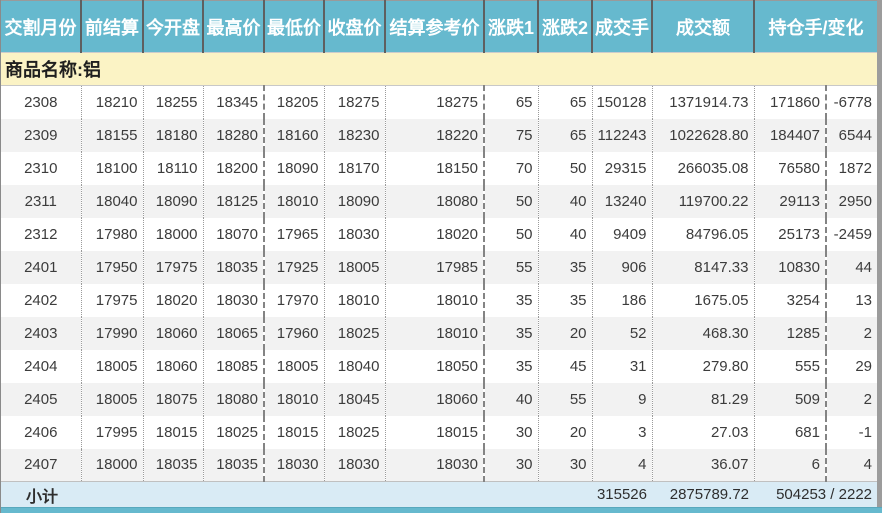 The image size is (882, 513). I want to click on cell-open: 18035, so click(173, 465).